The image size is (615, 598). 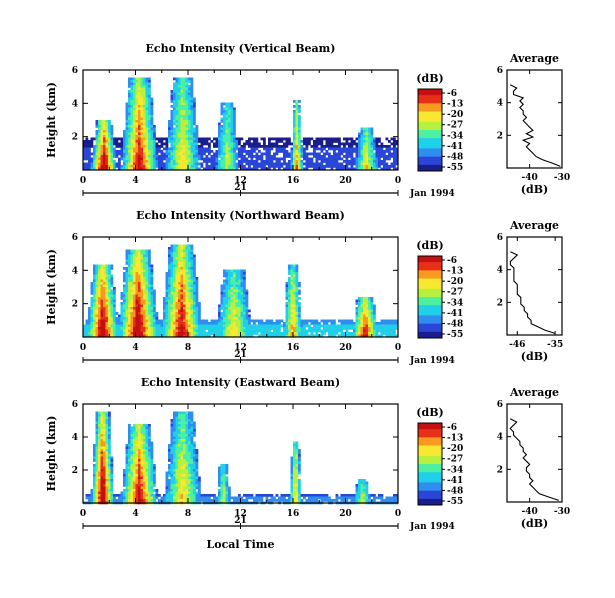 I want to click on colorbar-tick-label: -48, so click(x=455, y=324).